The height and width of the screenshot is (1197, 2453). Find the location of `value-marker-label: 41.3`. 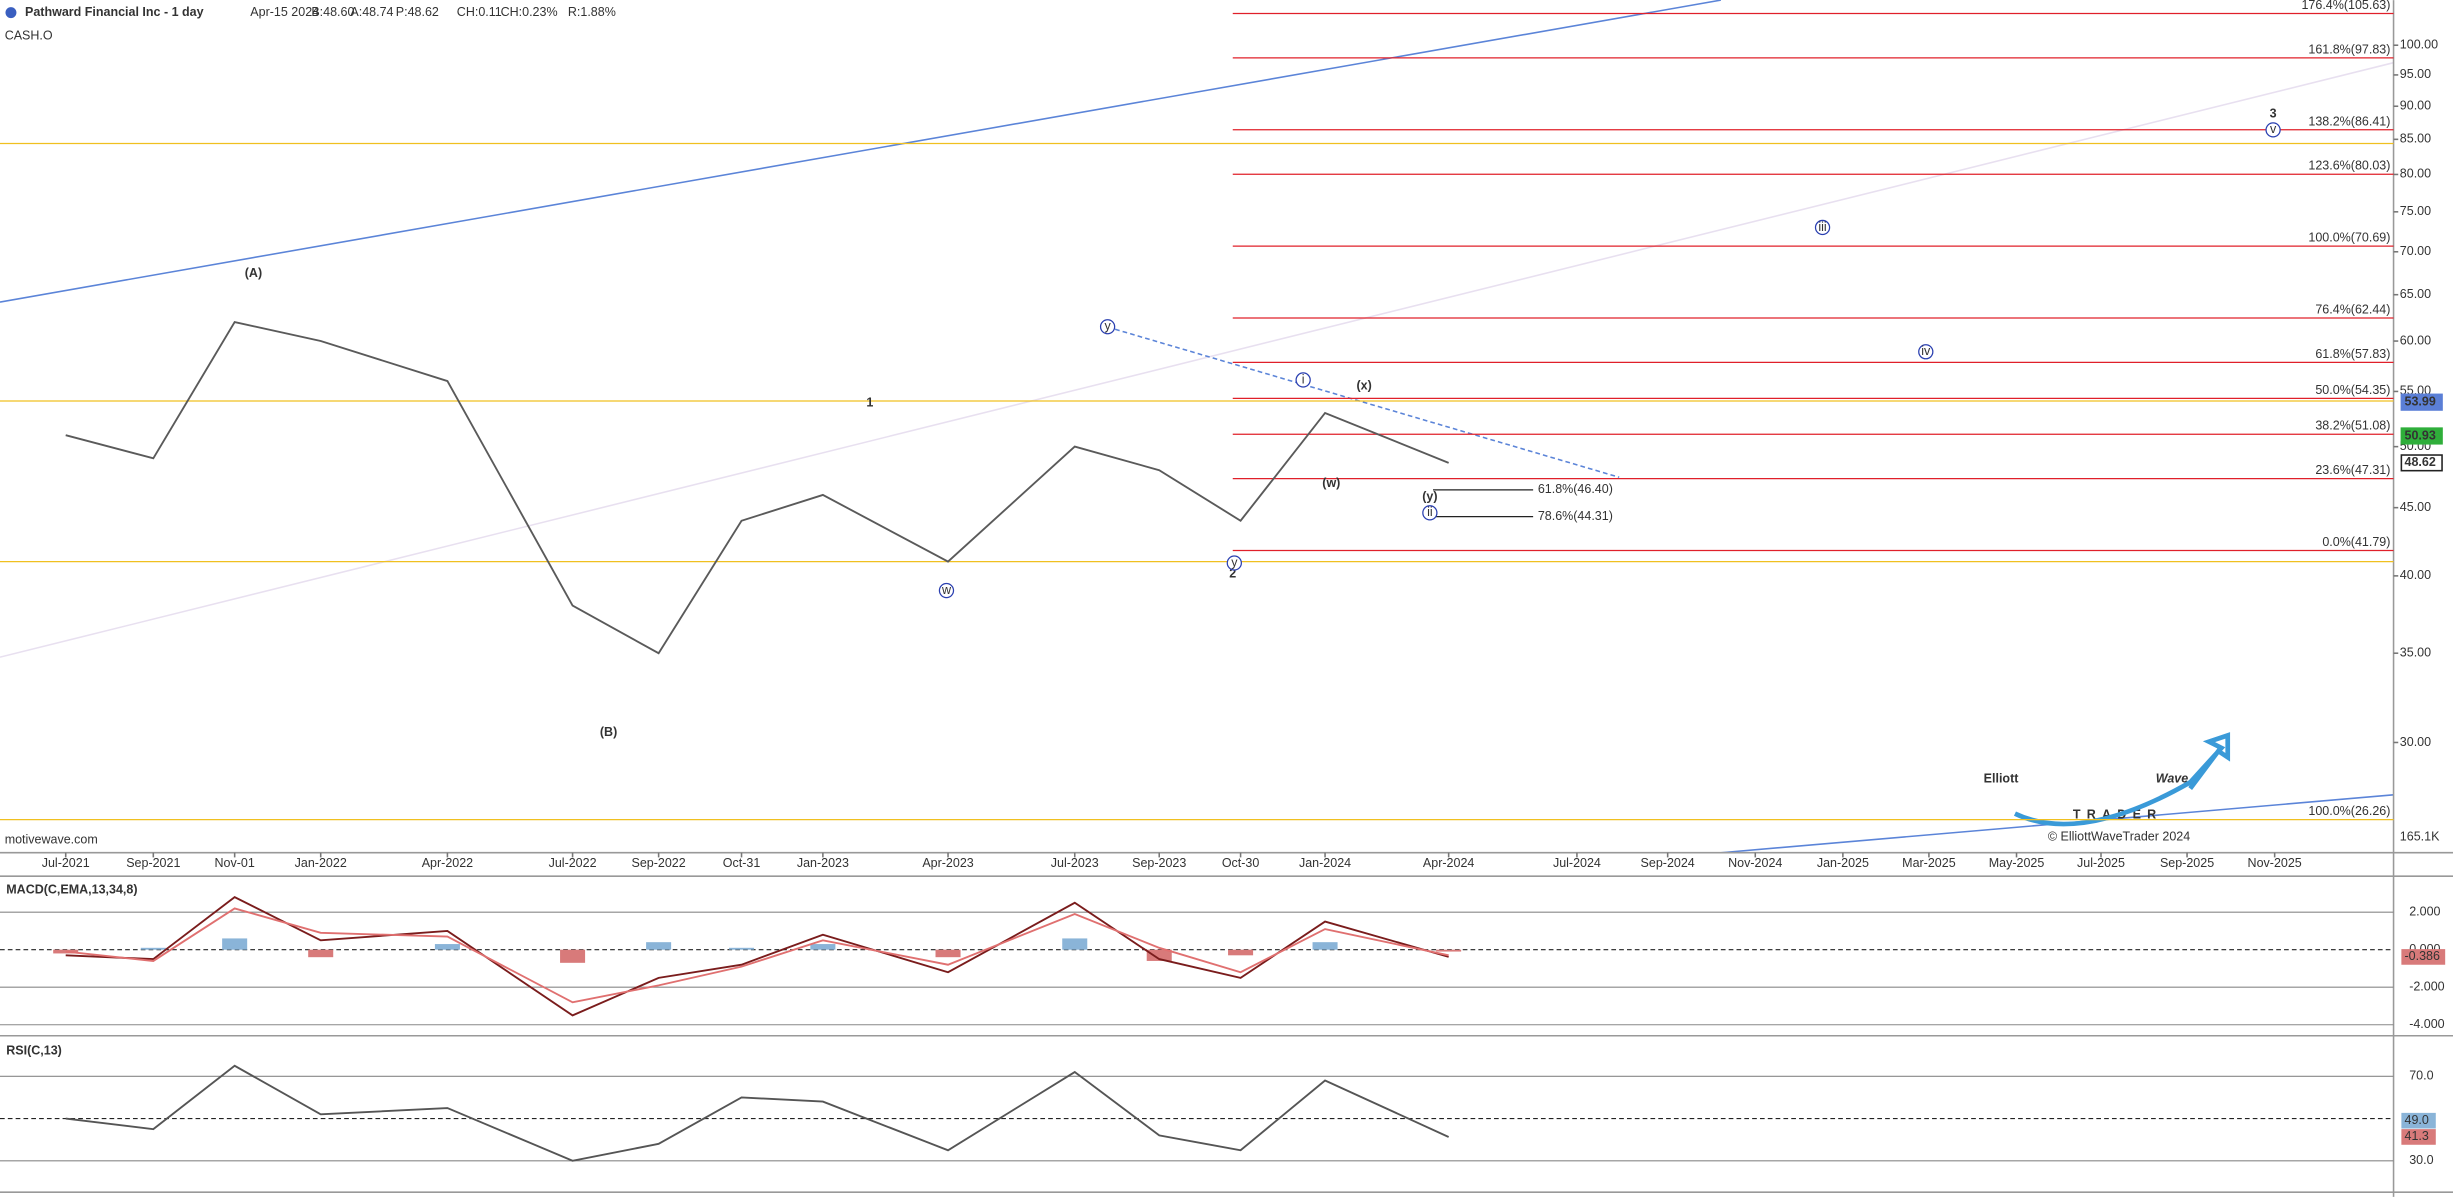

value-marker-label: 41.3 is located at coordinates (2417, 1136).